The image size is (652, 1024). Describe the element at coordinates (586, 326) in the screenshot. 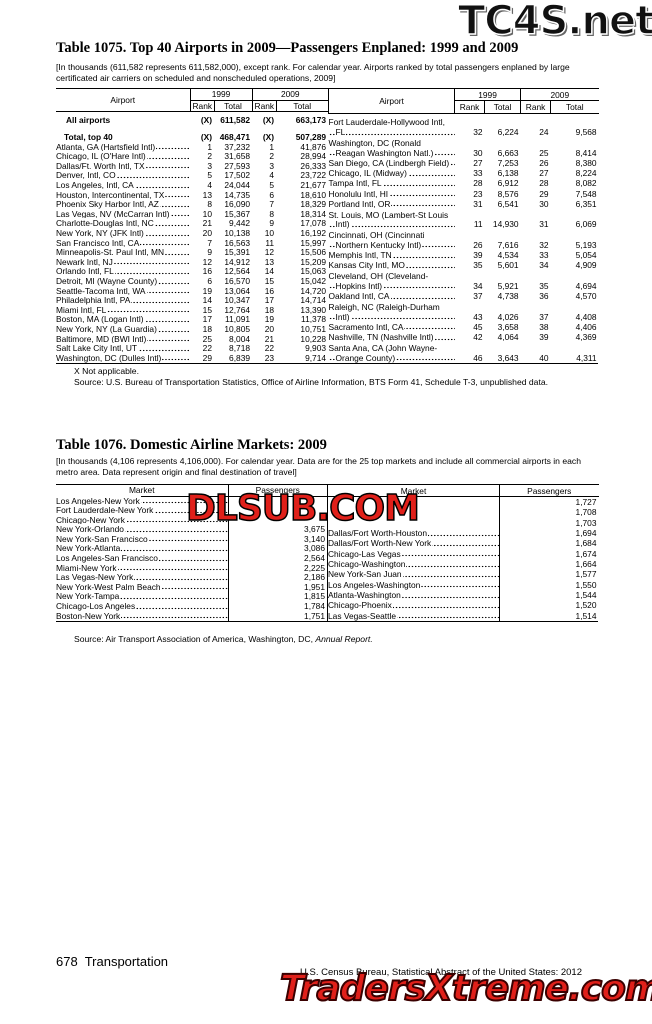

I see `cell: 4,406` at that location.